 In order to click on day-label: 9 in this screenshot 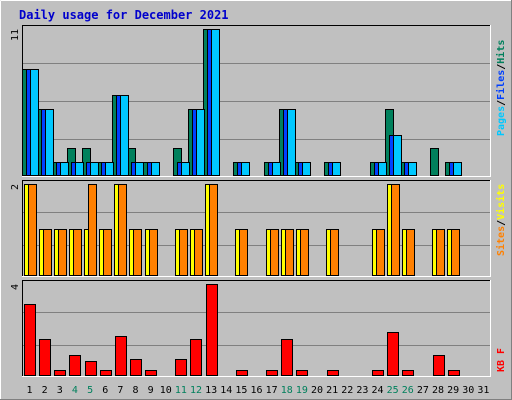, I will do `click(151, 390)`.